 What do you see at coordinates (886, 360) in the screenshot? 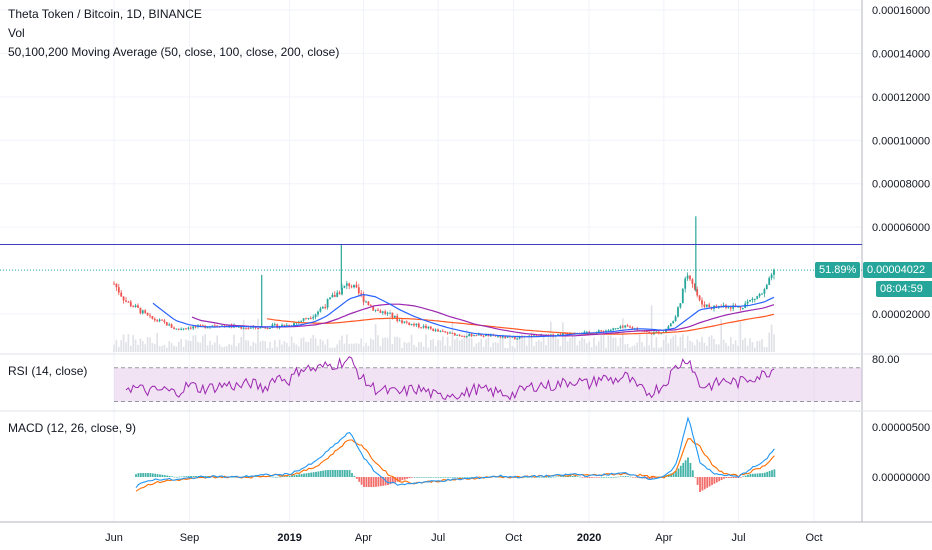
I see `rsi-axis-tick-label: 80.00` at bounding box center [886, 360].